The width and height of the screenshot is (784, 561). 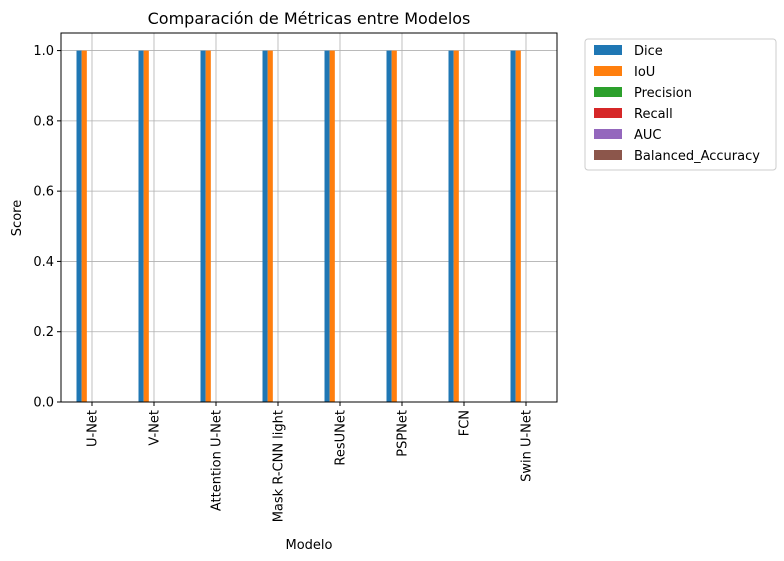 What do you see at coordinates (309, 545) in the screenshot?
I see `x-axis-label: Modelo` at bounding box center [309, 545].